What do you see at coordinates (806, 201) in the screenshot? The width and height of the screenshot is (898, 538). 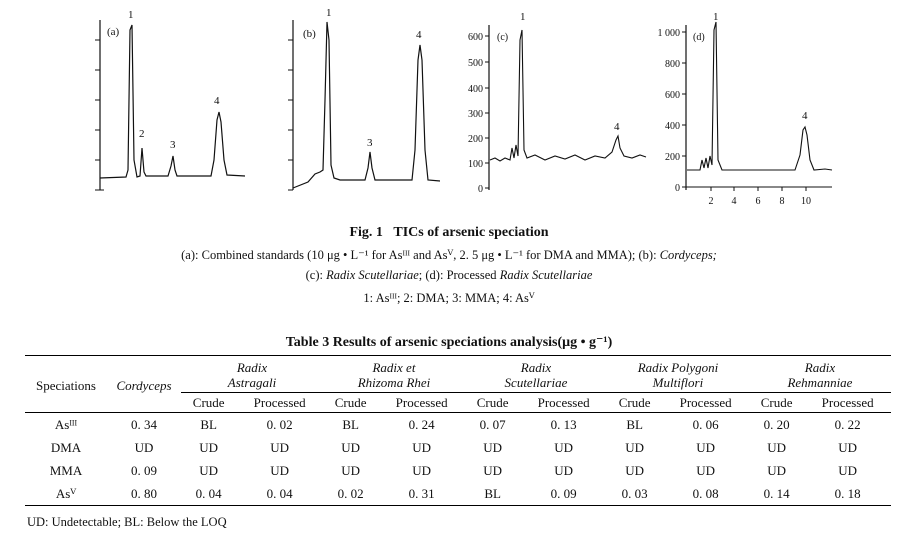 I see `svg-text: 10` at bounding box center [806, 201].